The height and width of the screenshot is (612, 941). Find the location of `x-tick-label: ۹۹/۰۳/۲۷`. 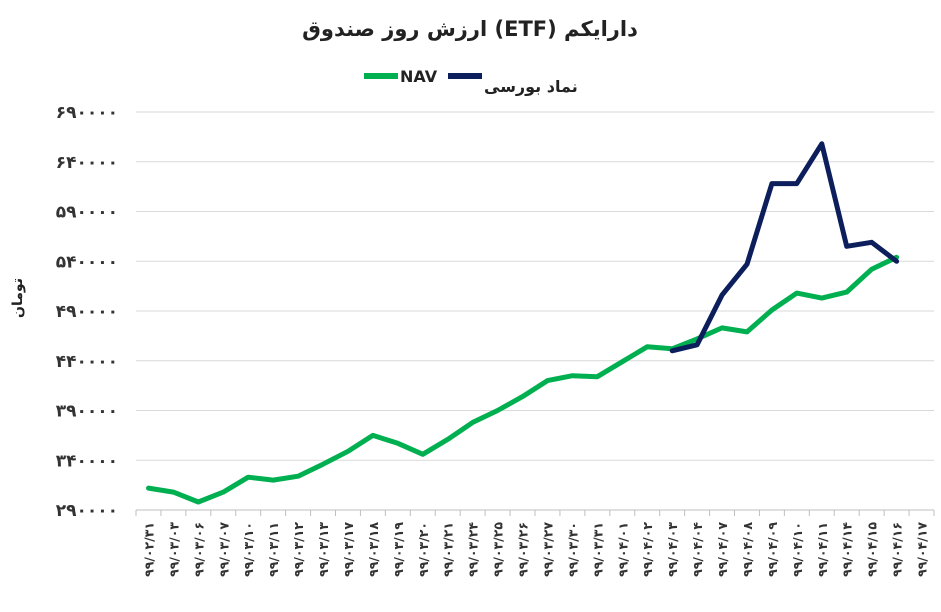

x-tick-label: ۹۹/۰۳/۲۷ is located at coordinates (547, 549).